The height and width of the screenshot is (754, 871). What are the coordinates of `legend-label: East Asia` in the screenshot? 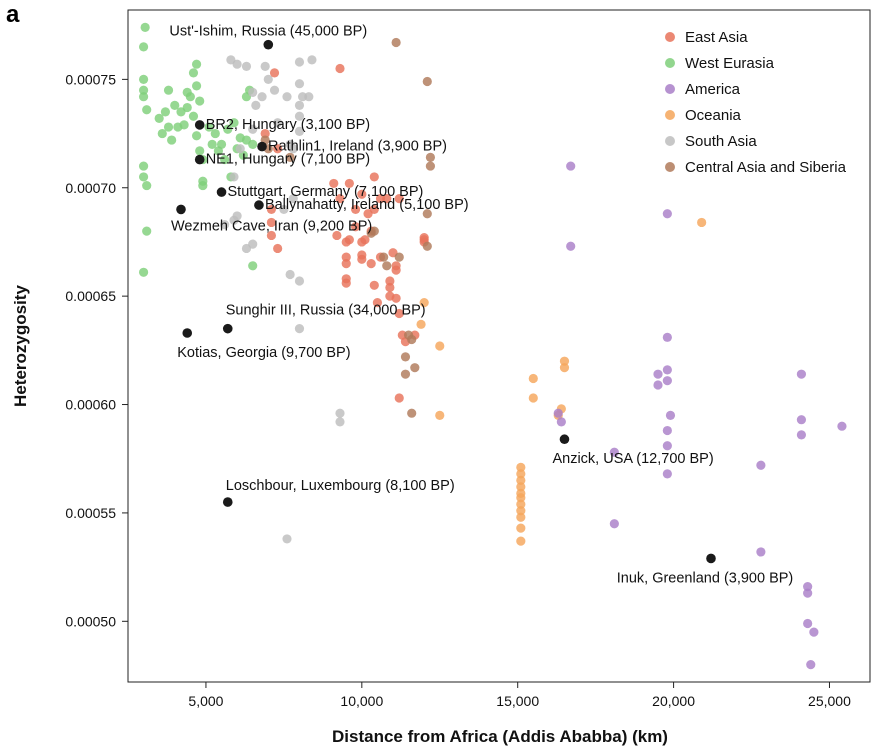 It's located at (716, 37).